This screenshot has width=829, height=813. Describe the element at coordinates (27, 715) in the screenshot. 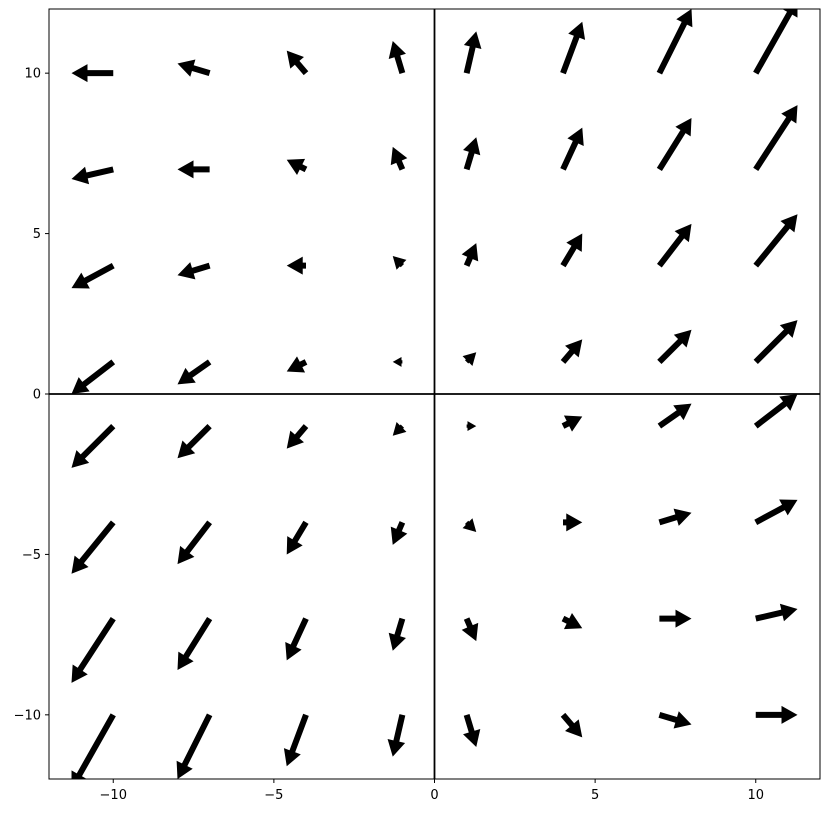

I see `y-tick-label: −10` at that location.